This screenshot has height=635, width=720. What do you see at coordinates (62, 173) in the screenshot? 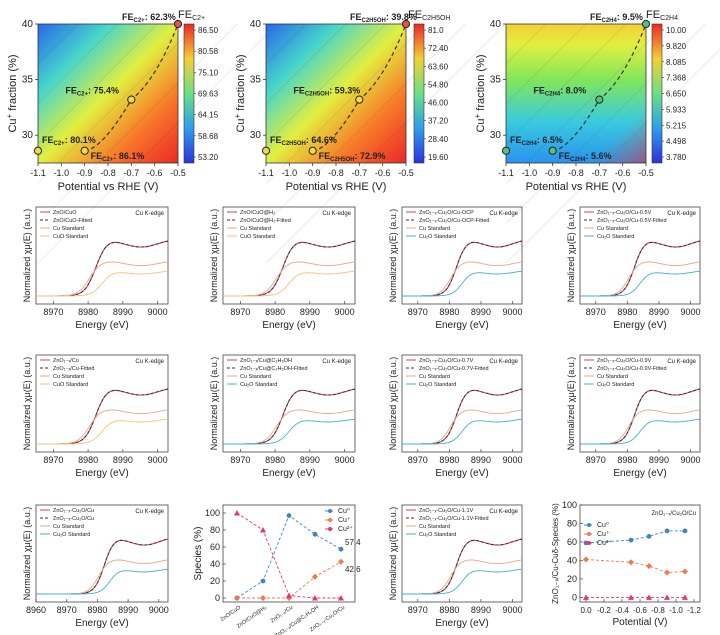
I see `x-tick-label: -1.0` at bounding box center [62, 173].